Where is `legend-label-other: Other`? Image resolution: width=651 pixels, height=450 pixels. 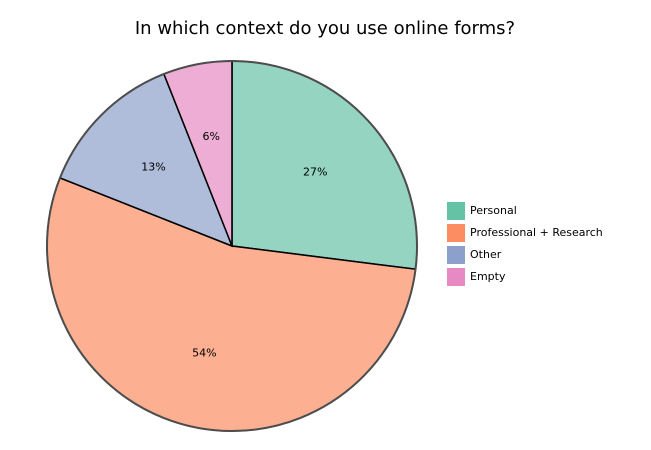 legend-label-other: Other is located at coordinates (486, 254).